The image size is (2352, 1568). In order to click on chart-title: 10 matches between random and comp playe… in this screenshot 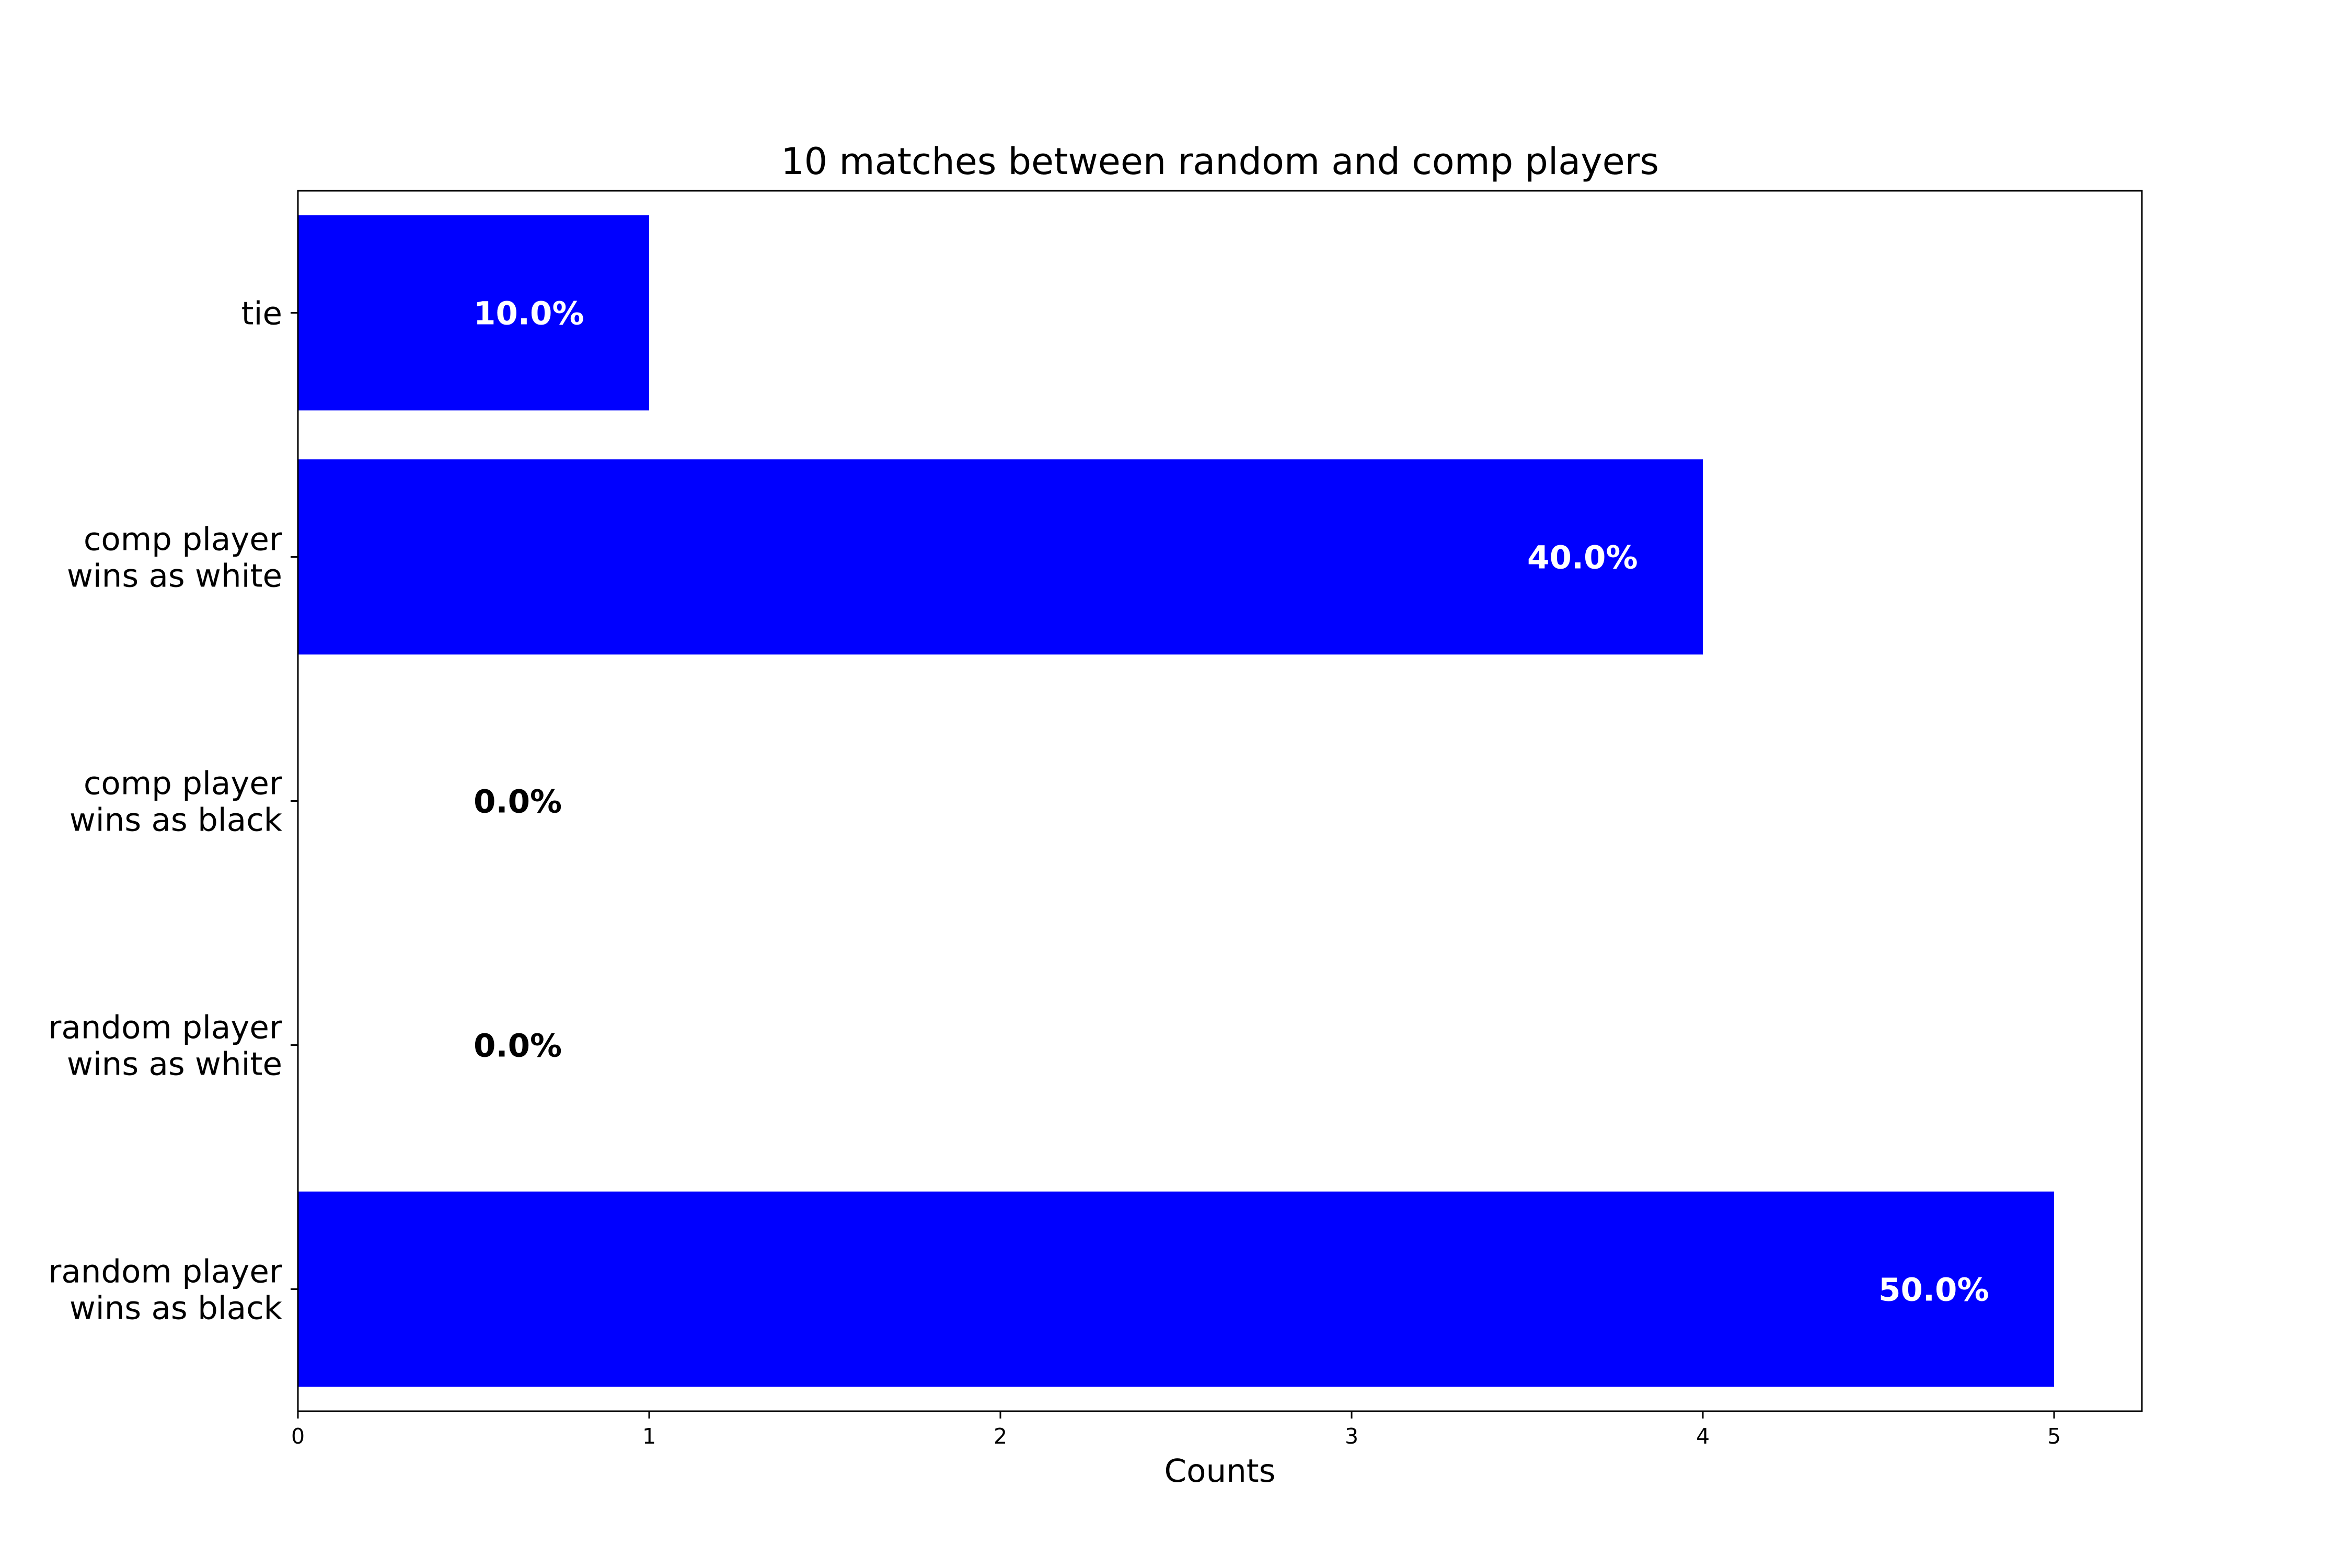, I will do `click(1220, 161)`.